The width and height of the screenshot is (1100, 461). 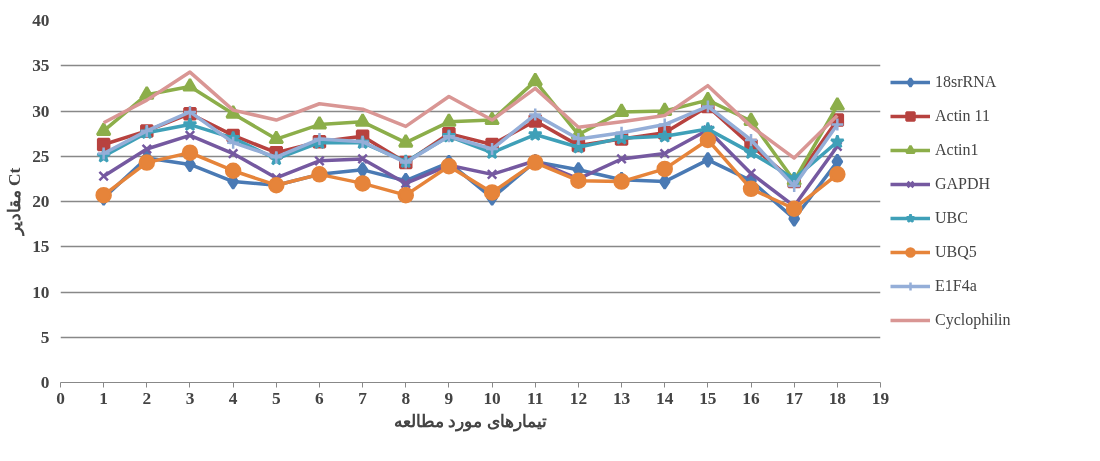 What do you see at coordinates (880, 398) in the screenshot?
I see `x-tick-label: 19` at bounding box center [880, 398].